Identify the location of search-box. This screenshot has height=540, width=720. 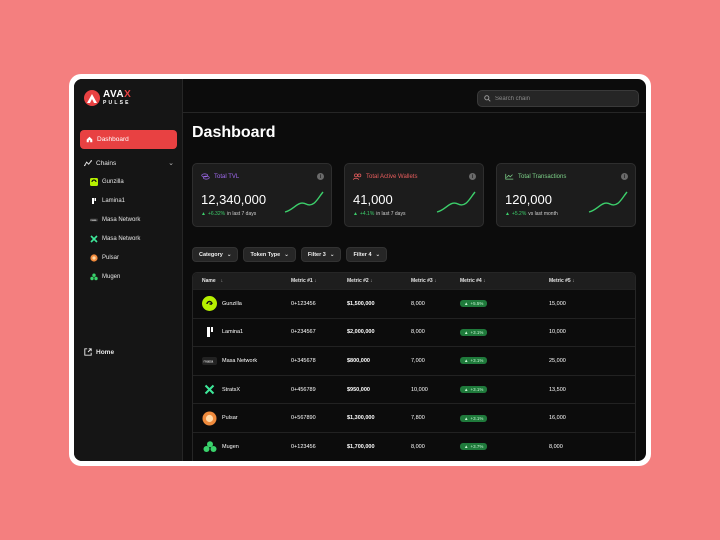
(558, 98).